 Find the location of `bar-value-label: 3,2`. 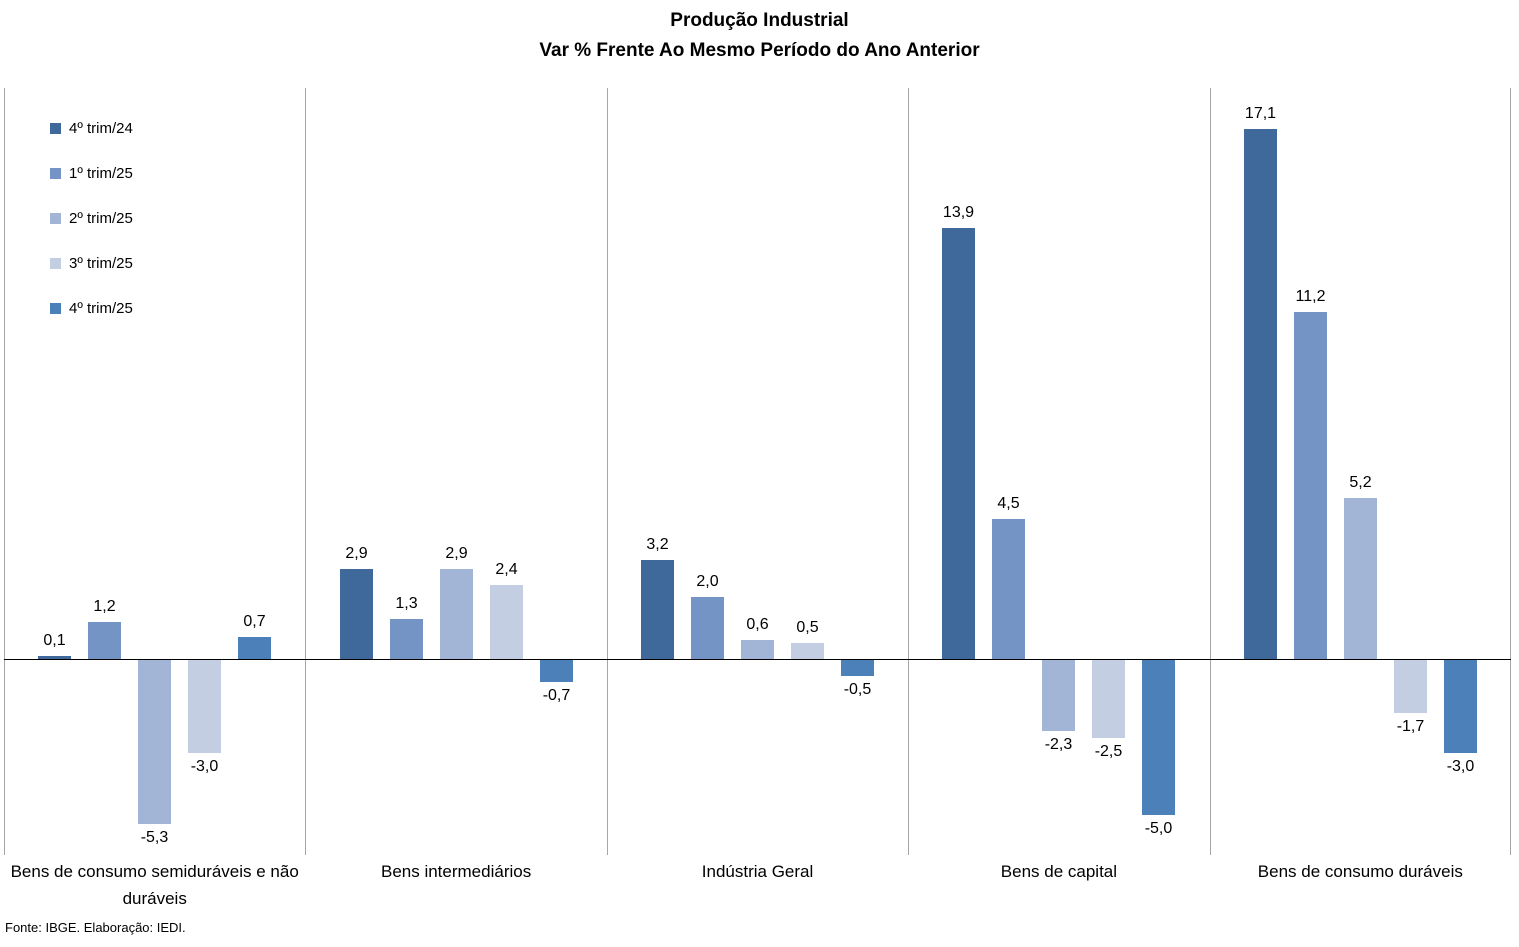

bar-value-label: 3,2 is located at coordinates (657, 544).